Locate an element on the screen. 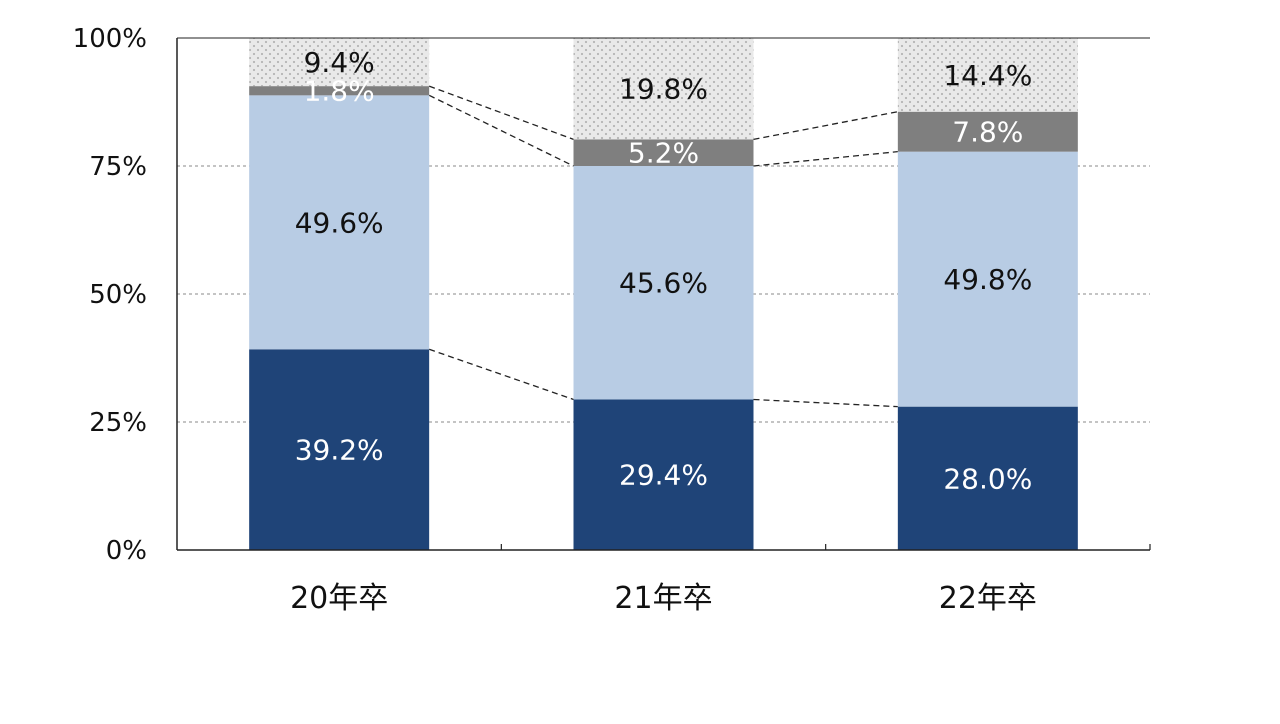  data-label-s2-2: 49.8% is located at coordinates (987, 279).